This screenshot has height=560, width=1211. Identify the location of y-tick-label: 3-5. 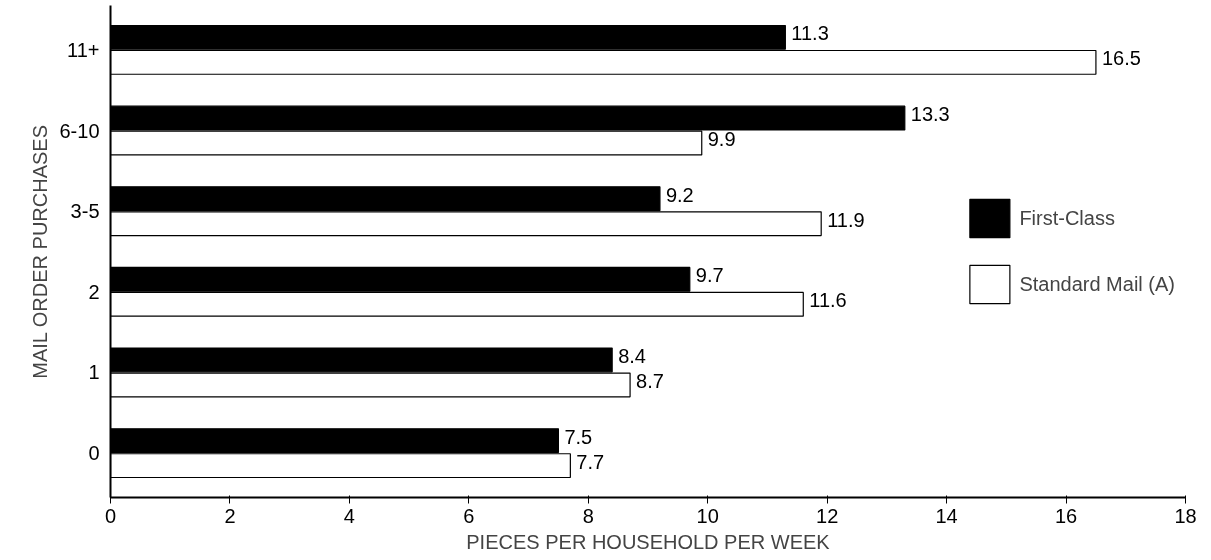
(85, 211).